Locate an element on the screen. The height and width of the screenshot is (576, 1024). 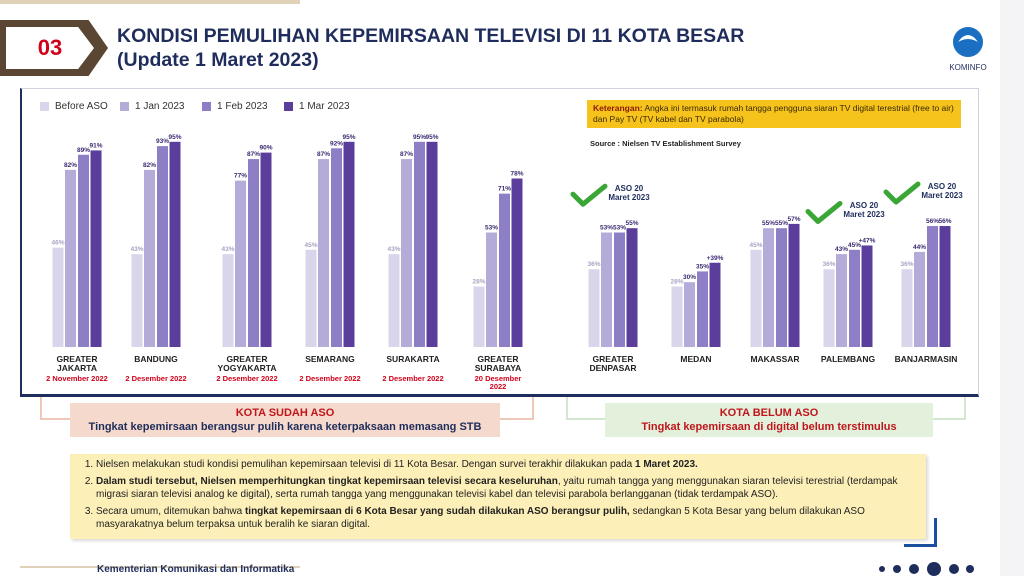
category-label: SEMARANG is located at coordinates (330, 359).